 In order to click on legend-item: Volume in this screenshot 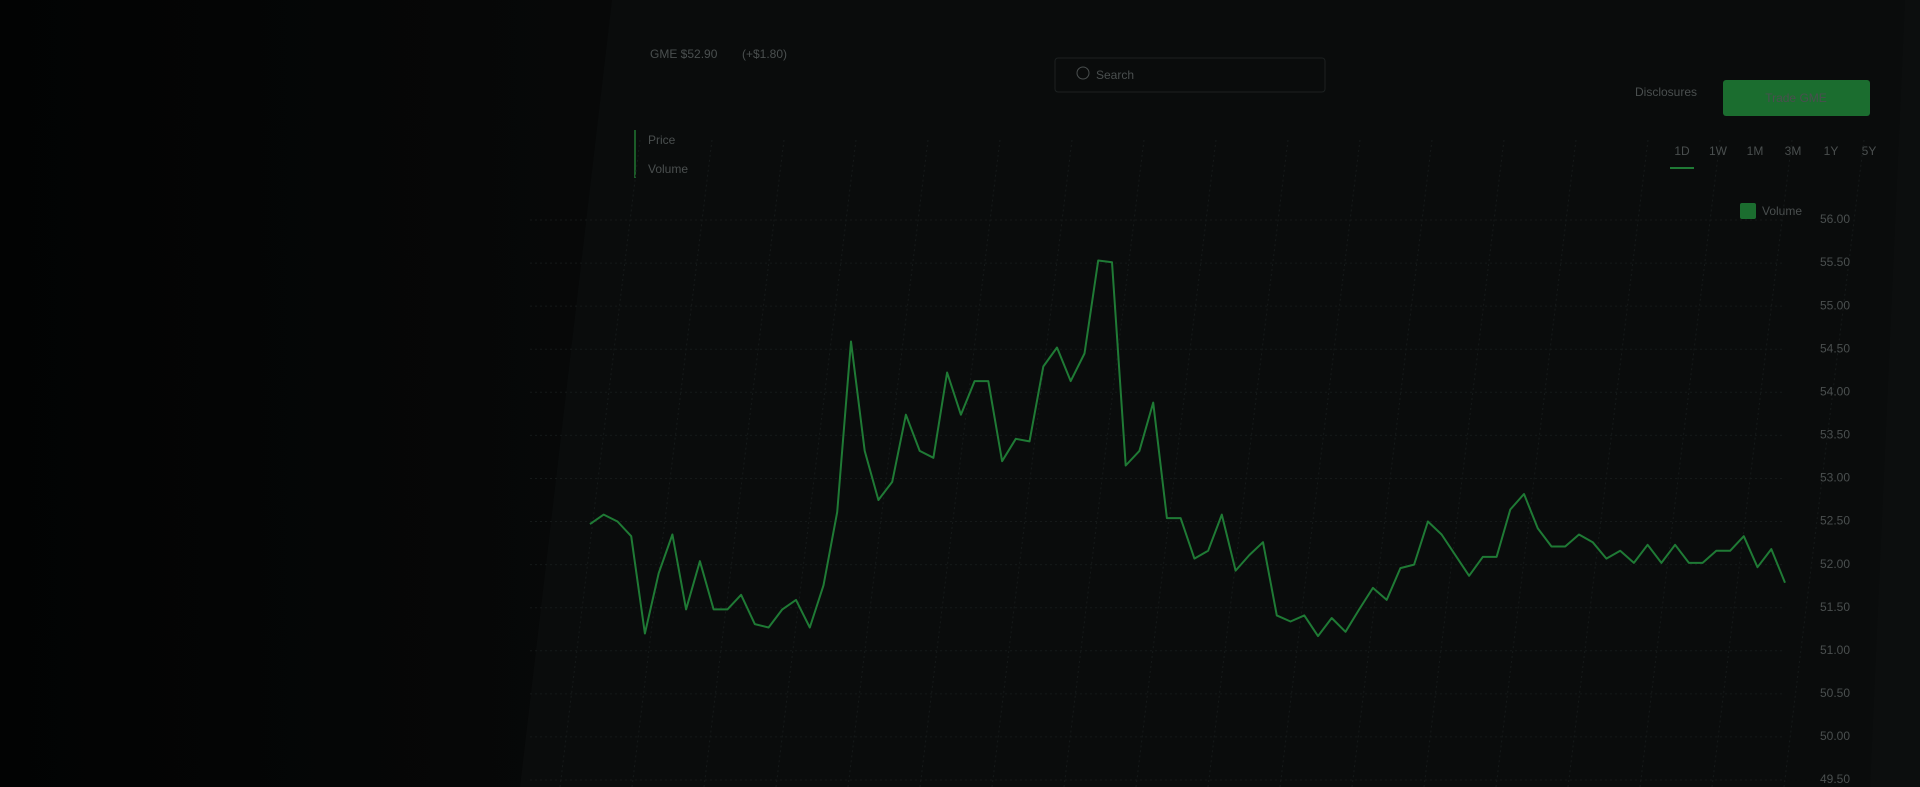, I will do `click(668, 169)`.